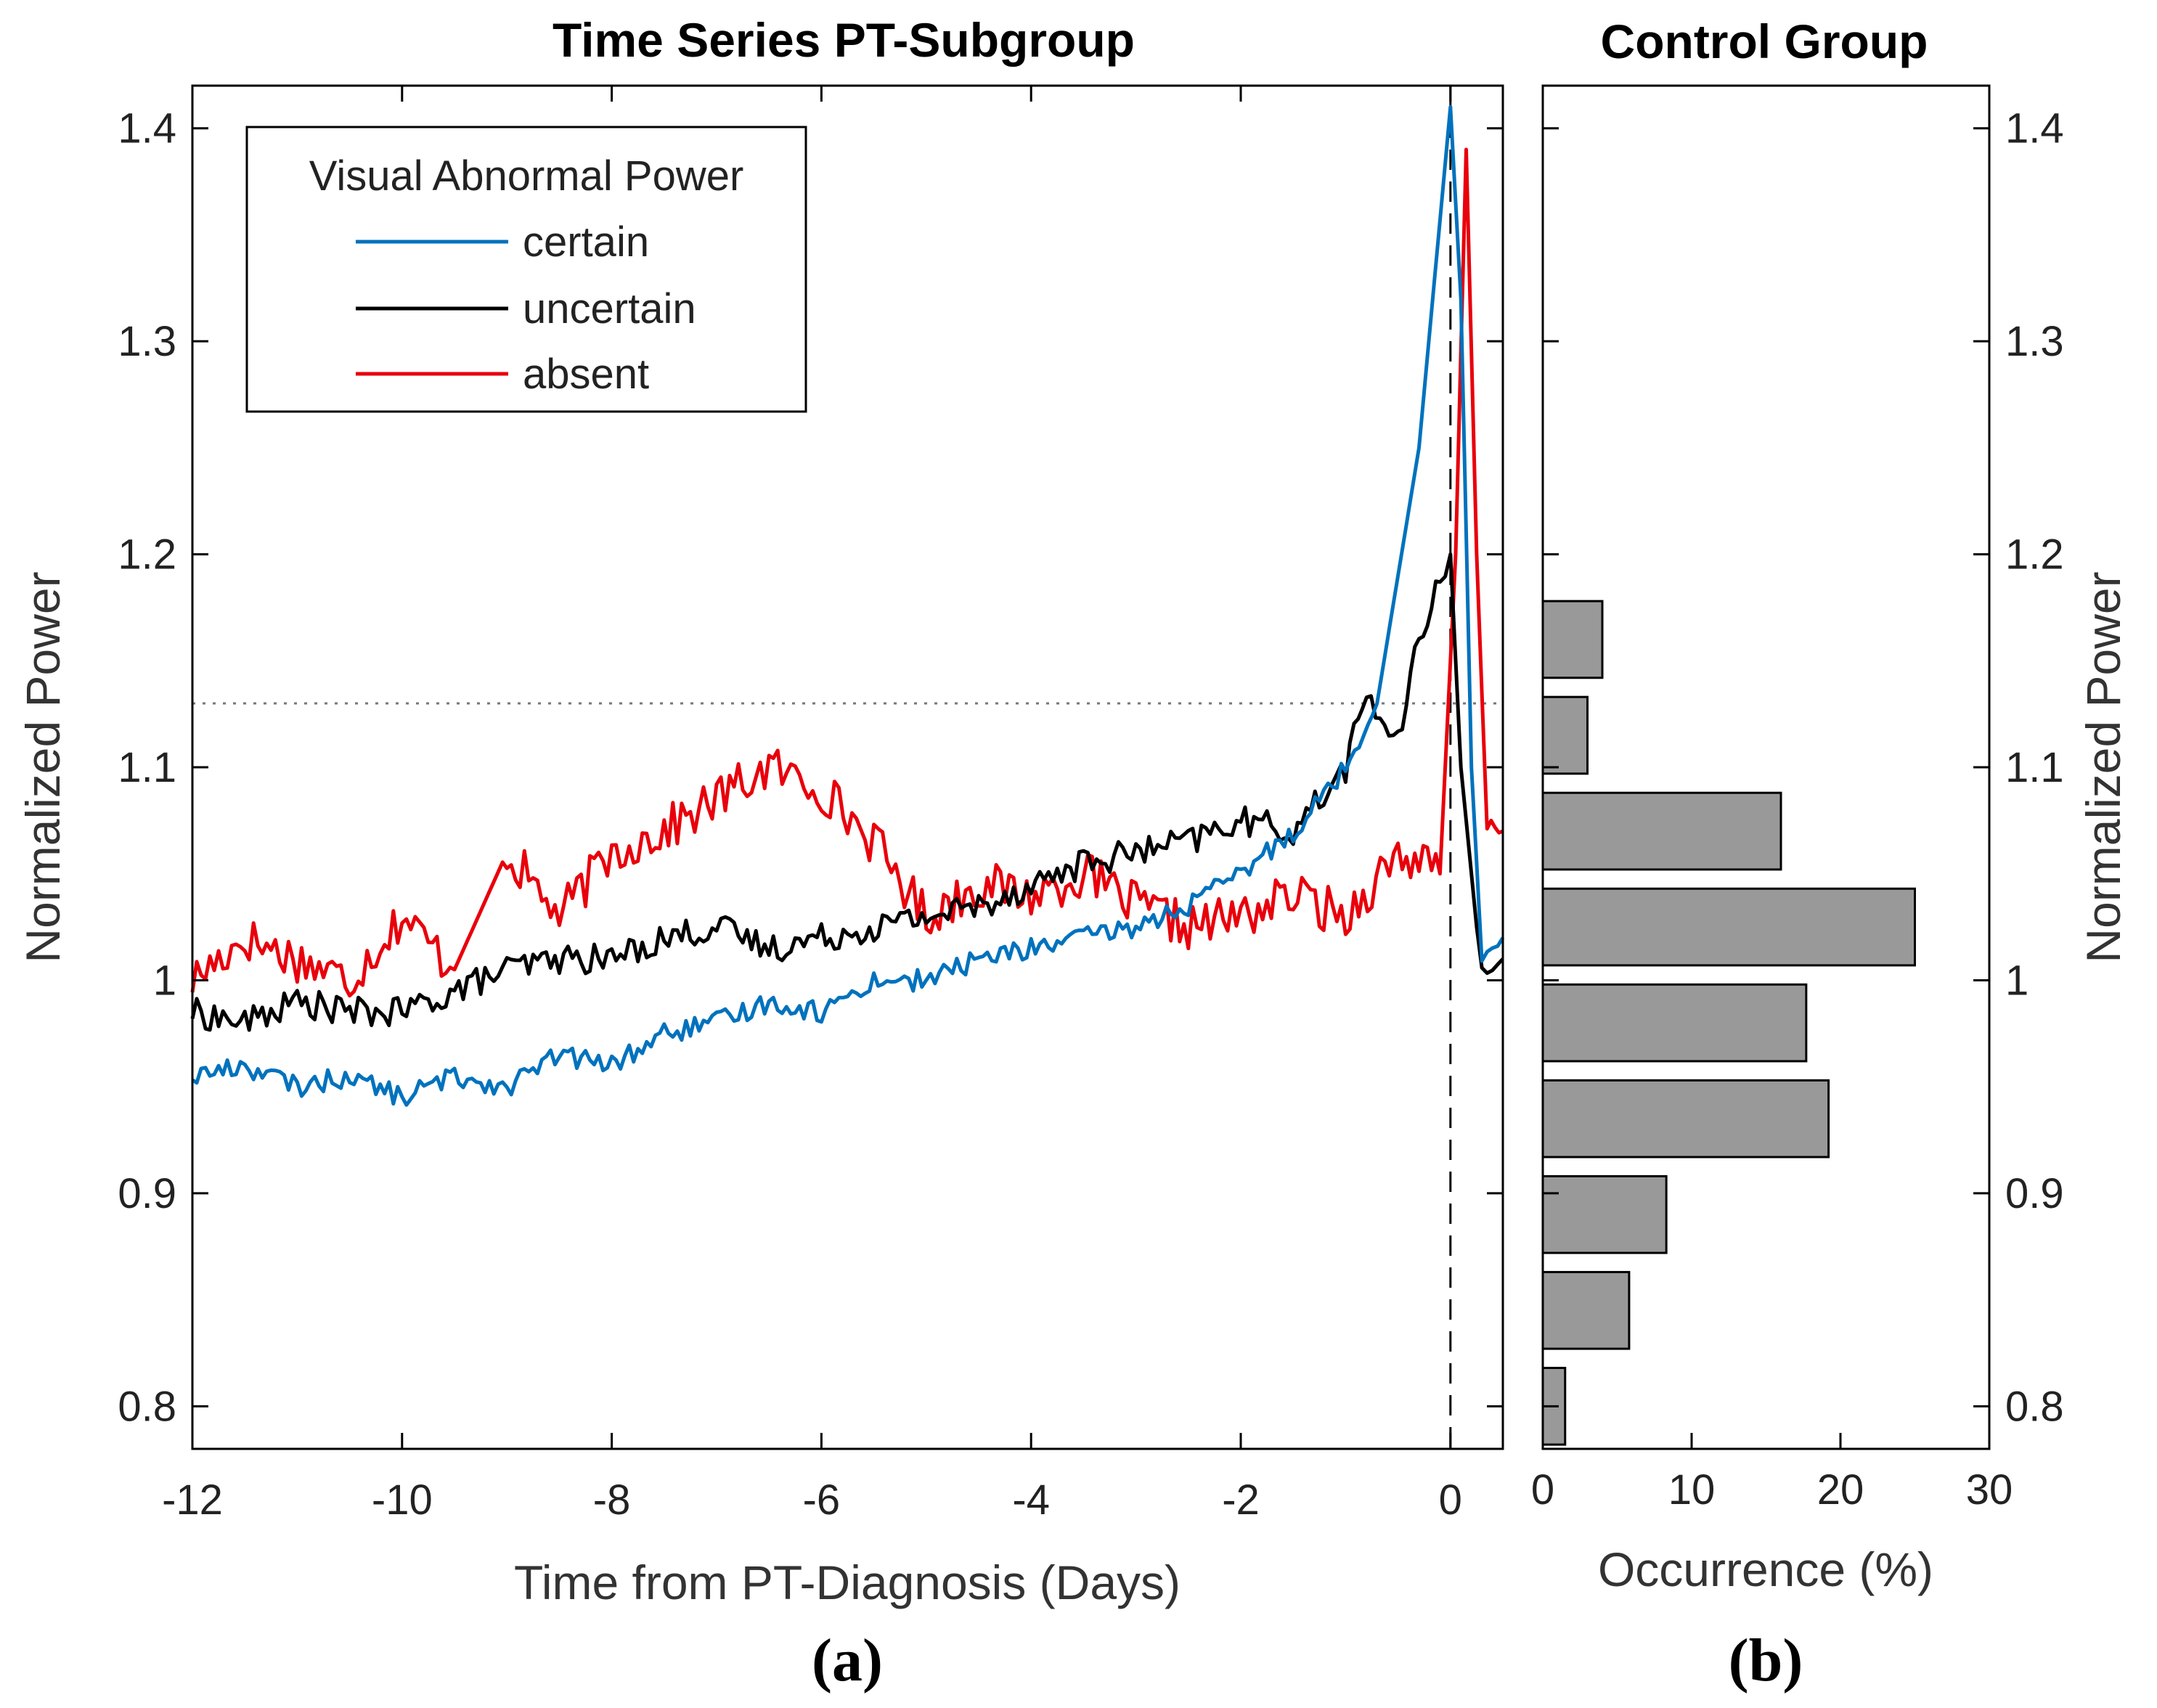 This screenshot has height=1708, width=2157. Describe the element at coordinates (1031, 1500) in the screenshot. I see `x-tick-label: -4` at that location.